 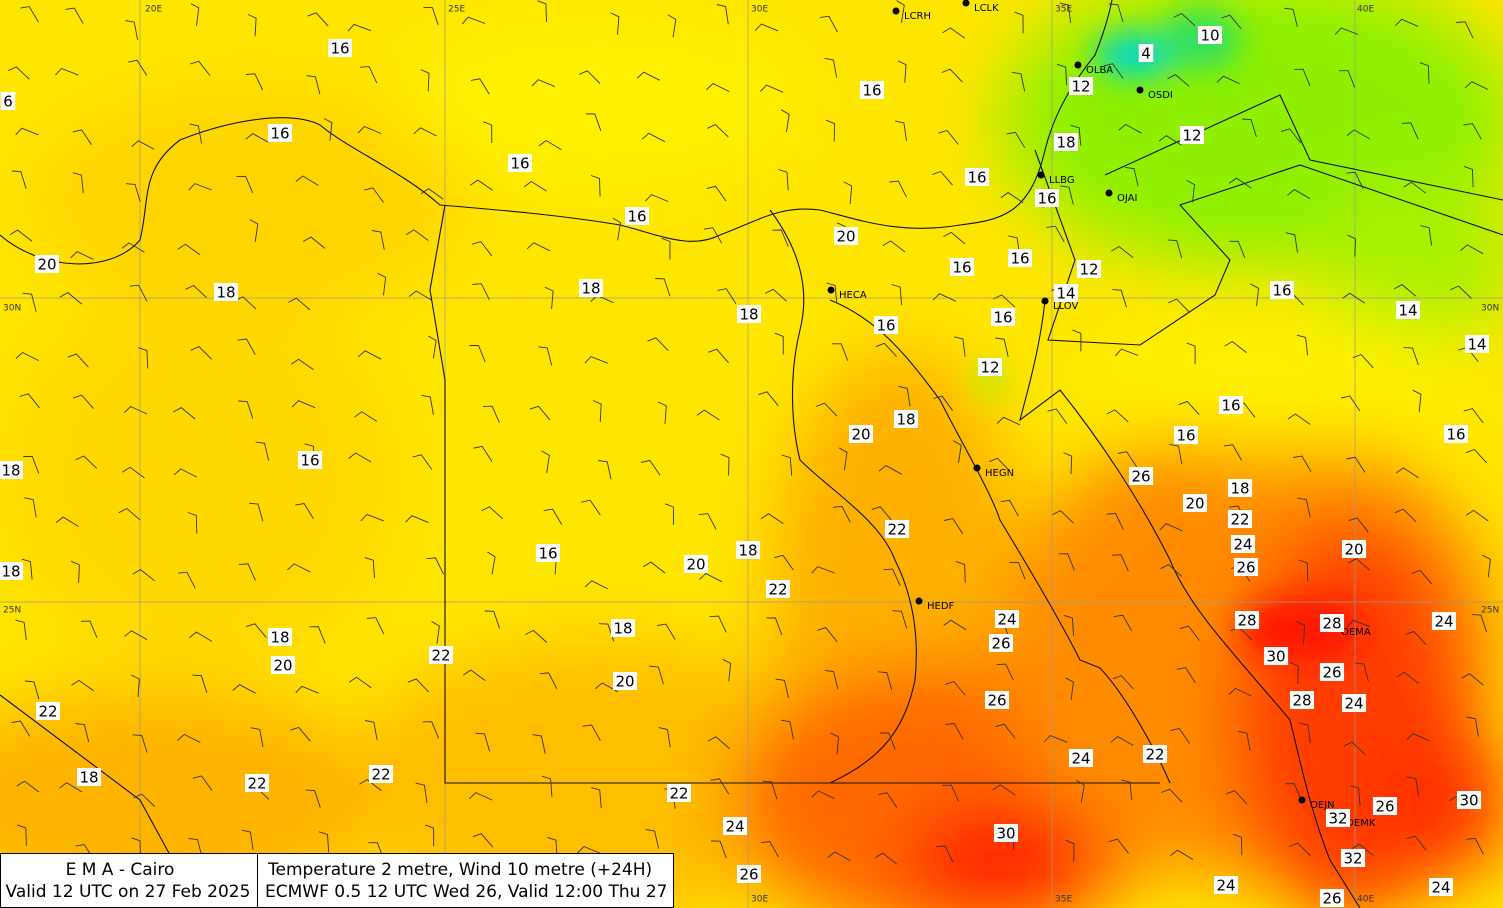 What do you see at coordinates (1007, 619) in the screenshot?
I see `temperature-label: 24` at bounding box center [1007, 619].